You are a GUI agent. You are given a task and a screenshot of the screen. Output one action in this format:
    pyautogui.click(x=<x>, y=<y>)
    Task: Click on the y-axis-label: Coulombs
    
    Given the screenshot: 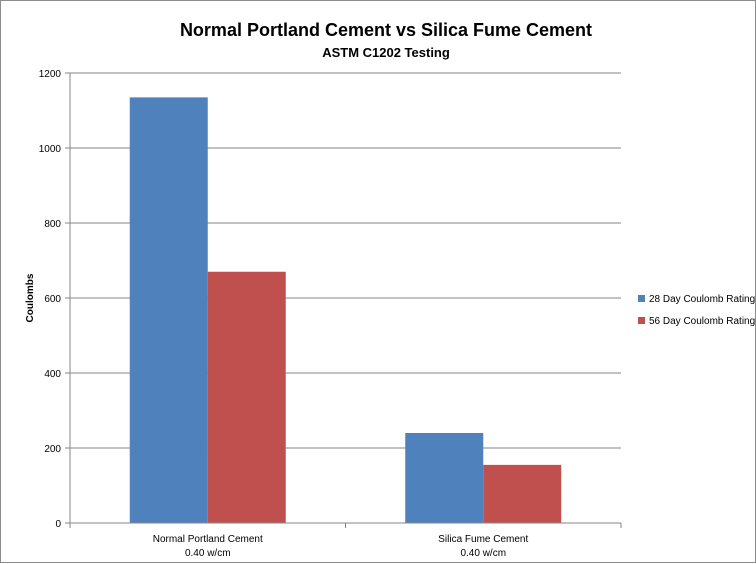 What is the action you would take?
    pyautogui.click(x=30, y=297)
    